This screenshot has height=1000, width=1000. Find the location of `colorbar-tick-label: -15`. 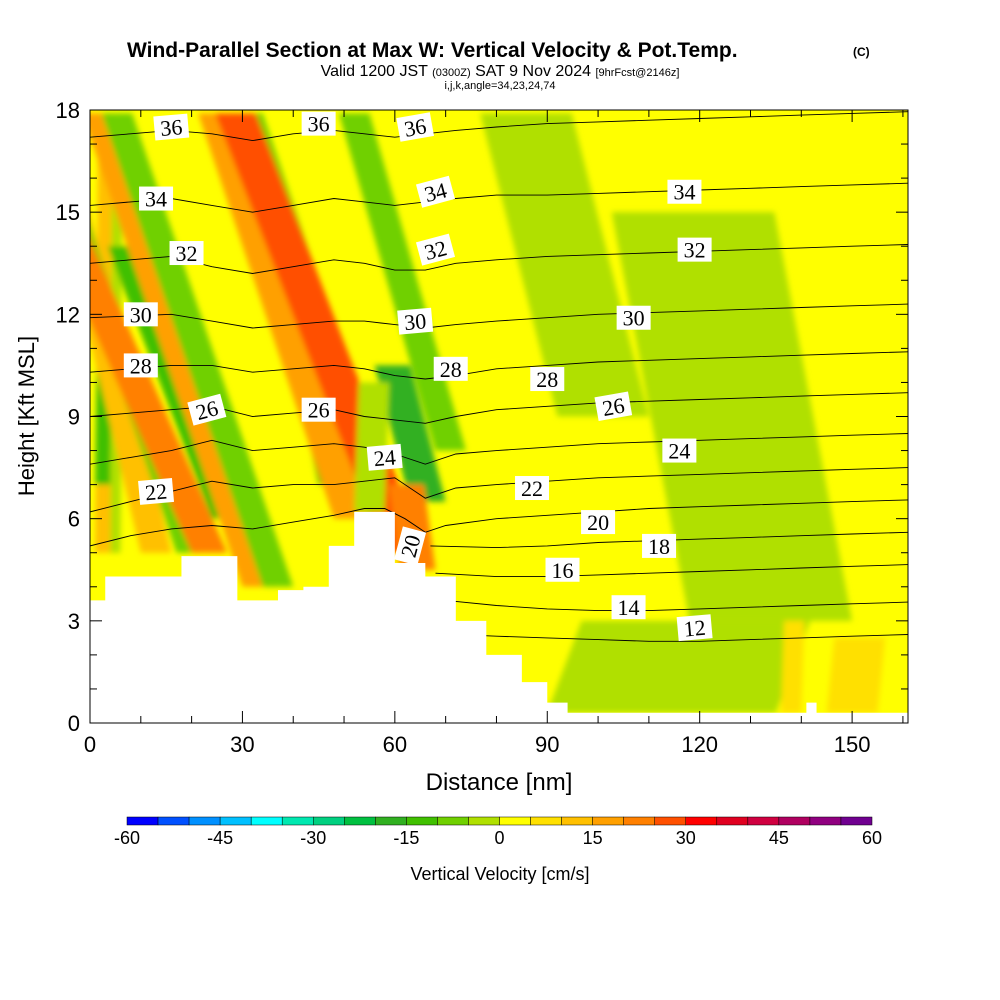

colorbar-tick-label: -15 is located at coordinates (406, 838).